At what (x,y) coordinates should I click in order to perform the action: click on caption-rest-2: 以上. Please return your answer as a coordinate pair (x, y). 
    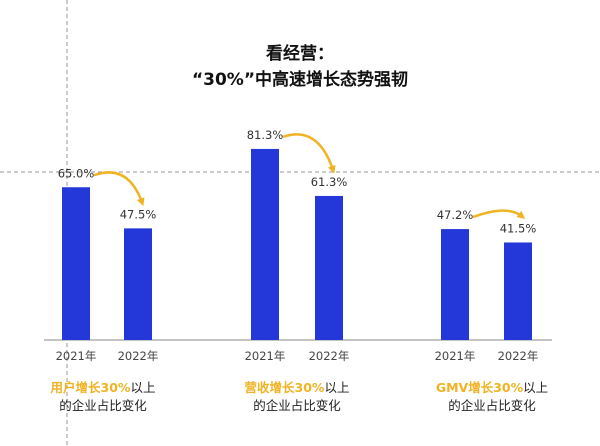
    Looking at the image, I should click on (336, 387).